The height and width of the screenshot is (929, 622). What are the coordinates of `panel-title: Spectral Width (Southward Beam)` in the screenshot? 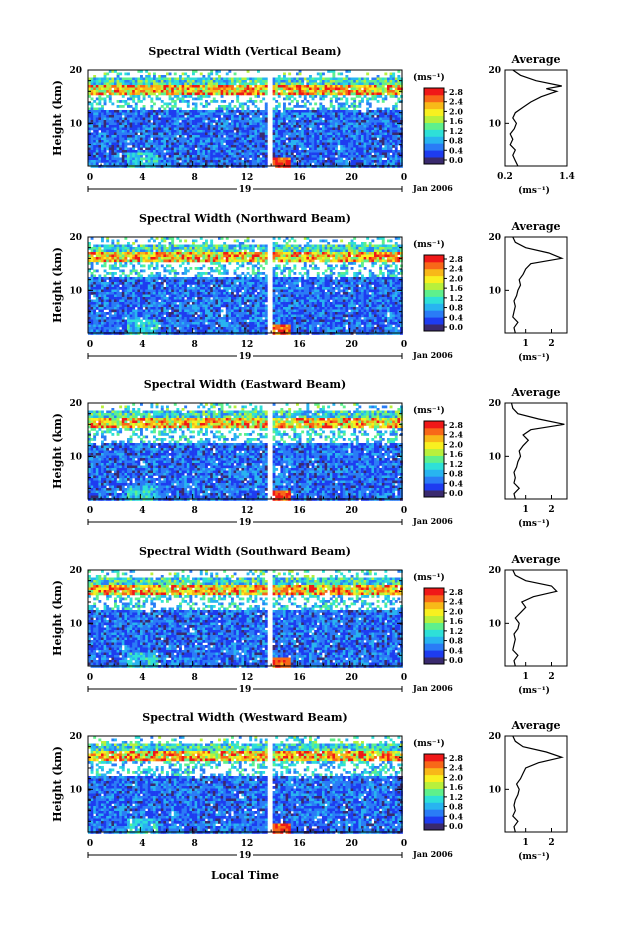 It's located at (245, 551).